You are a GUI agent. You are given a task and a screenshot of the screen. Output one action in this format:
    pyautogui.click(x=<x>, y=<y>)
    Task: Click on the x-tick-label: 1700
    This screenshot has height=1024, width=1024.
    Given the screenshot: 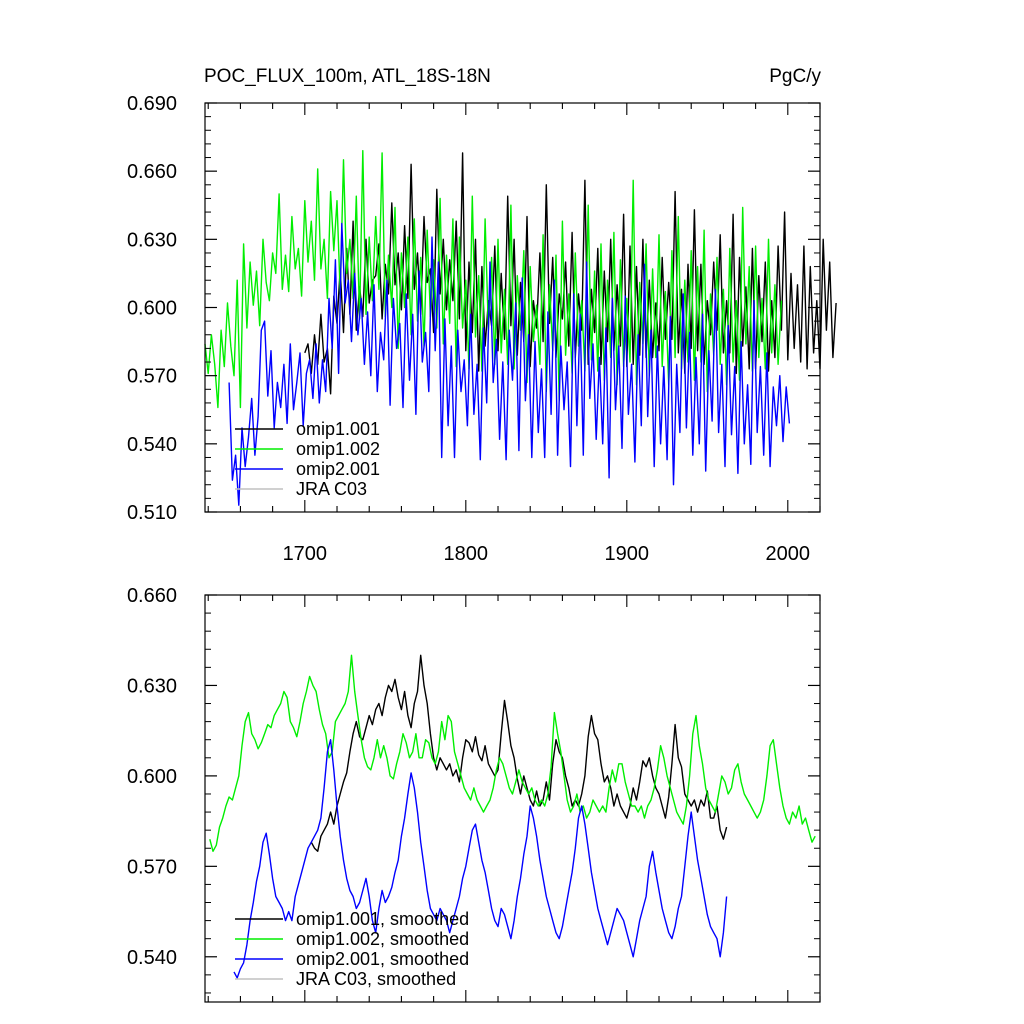 What is the action you would take?
    pyautogui.click(x=305, y=554)
    